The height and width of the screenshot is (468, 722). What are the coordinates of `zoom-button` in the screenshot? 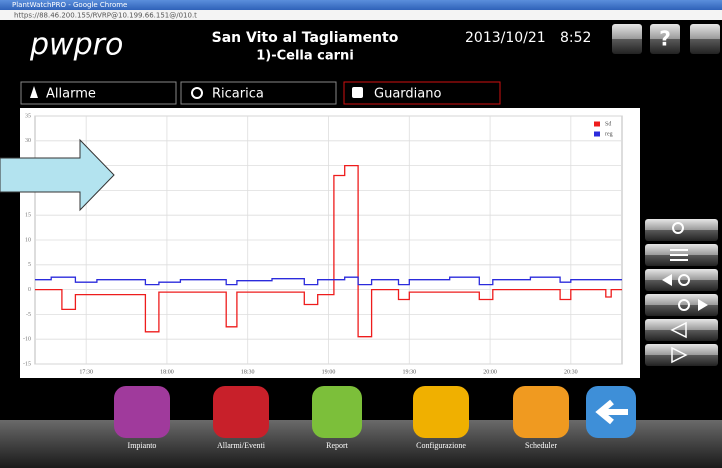 It's located at (681, 230).